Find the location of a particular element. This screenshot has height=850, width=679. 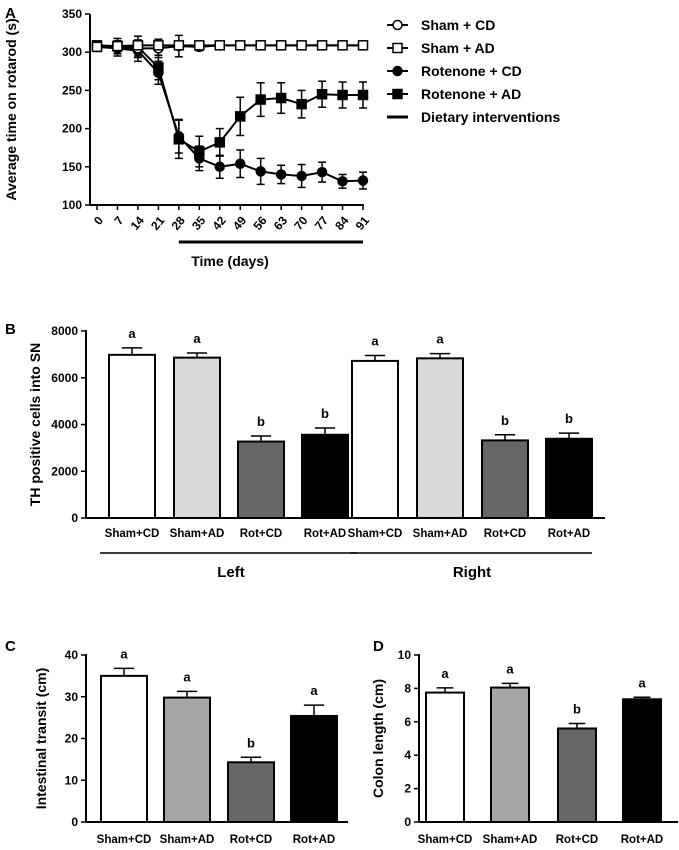

legend-label: Rotenone + CD is located at coordinates (471, 71).